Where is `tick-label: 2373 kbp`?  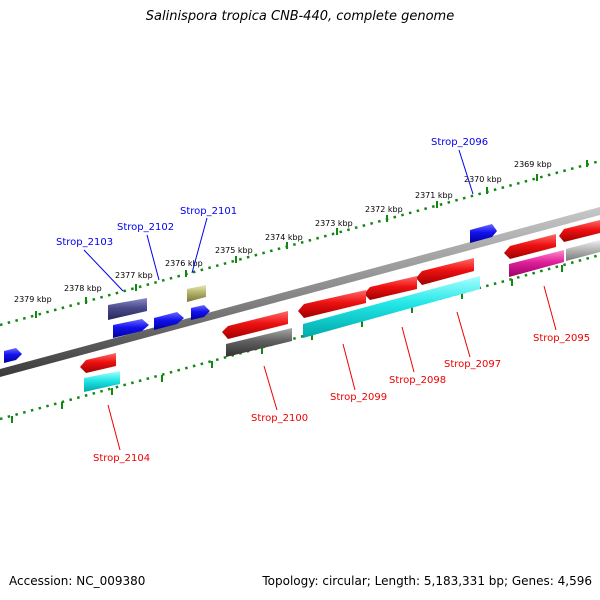 tick-label: 2373 kbp is located at coordinates (334, 223).